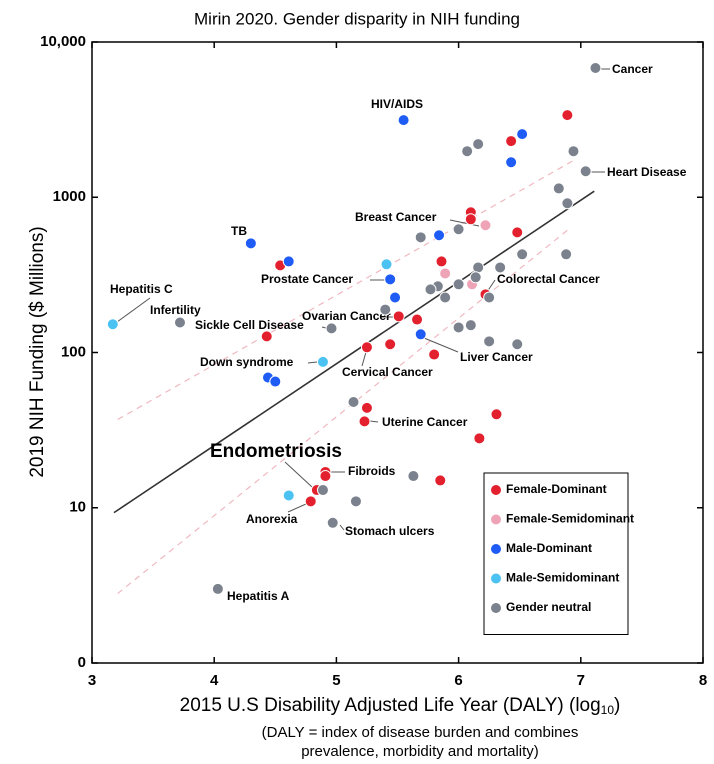  What do you see at coordinates (548, 607) in the screenshot?
I see `legend-label: Gender neutral` at bounding box center [548, 607].